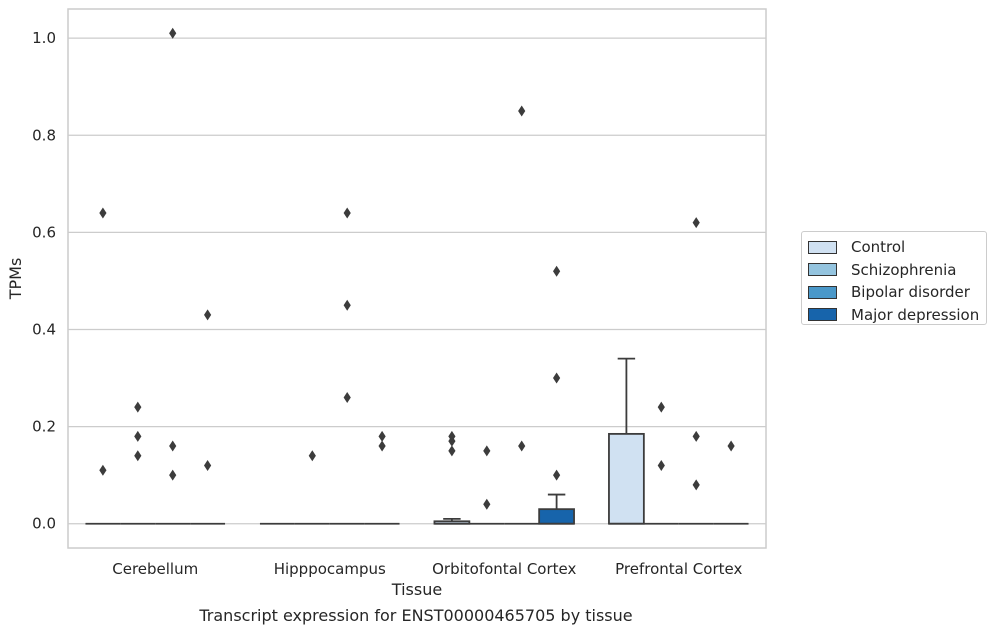 The width and height of the screenshot is (997, 634). I want to click on y-axis-label: TPMs, so click(15, 279).